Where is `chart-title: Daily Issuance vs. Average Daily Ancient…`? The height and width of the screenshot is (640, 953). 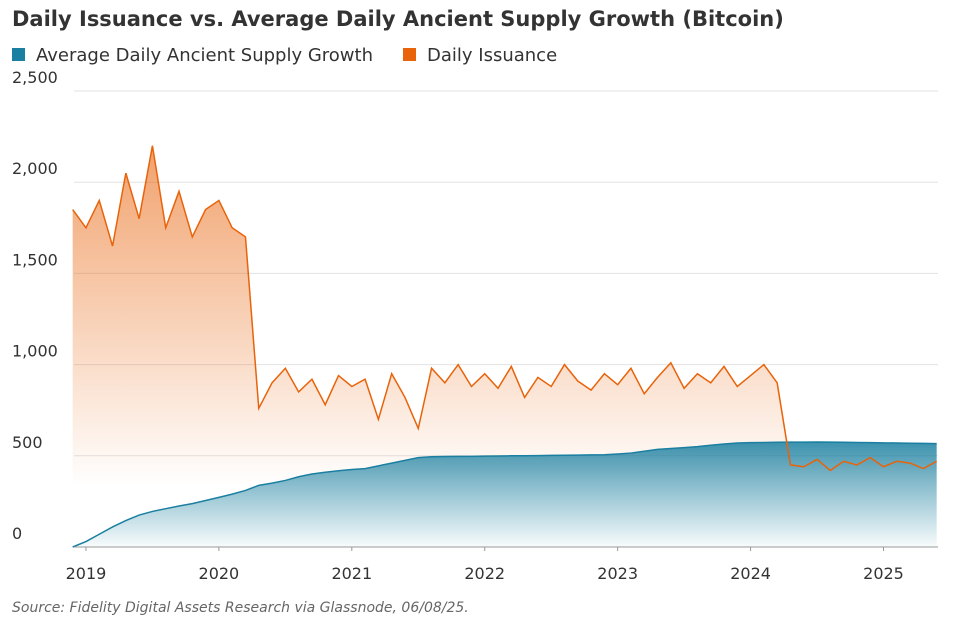 chart-title: Daily Issuance vs. Average Daily Ancient… is located at coordinates (398, 19).